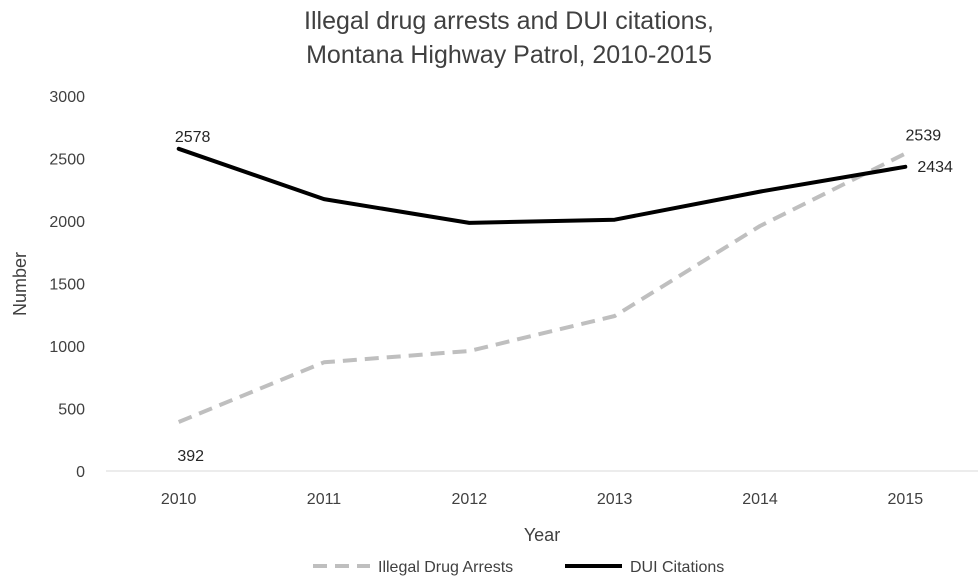 The height and width of the screenshot is (579, 978). Describe the element at coordinates (20, 284) in the screenshot. I see `y-axis-title: Number` at that location.